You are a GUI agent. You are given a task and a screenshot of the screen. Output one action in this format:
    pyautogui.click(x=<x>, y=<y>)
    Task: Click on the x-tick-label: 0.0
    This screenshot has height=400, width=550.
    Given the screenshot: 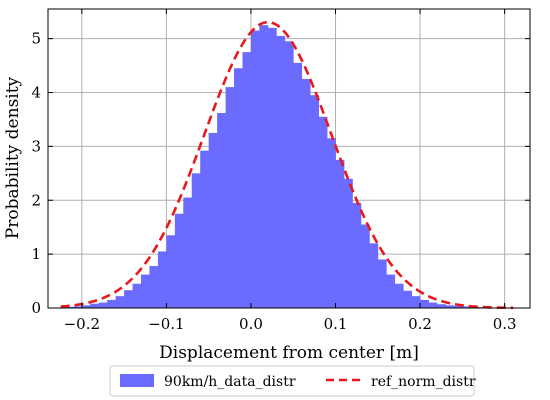 What is the action you would take?
    pyautogui.click(x=251, y=324)
    